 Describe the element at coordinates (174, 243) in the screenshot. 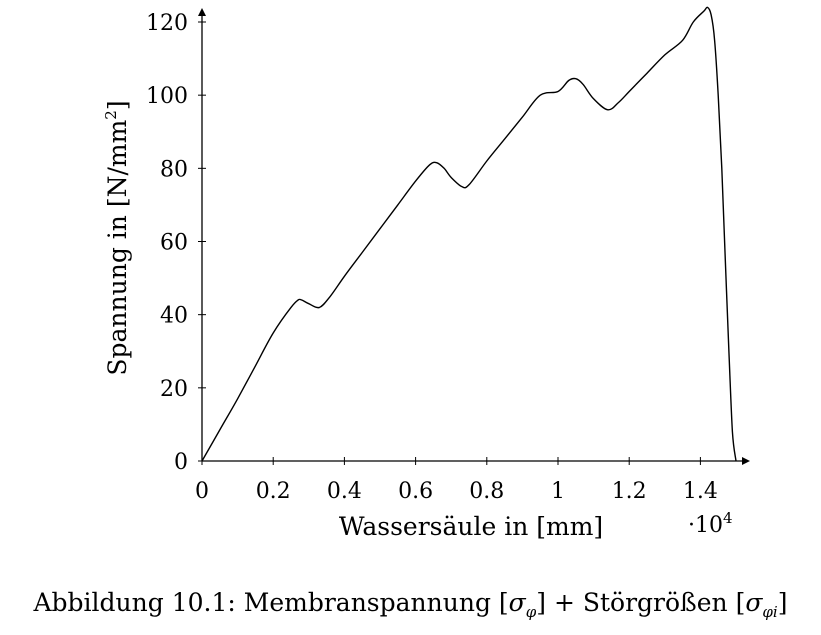

I see `y-tick-label: 60` at that location.